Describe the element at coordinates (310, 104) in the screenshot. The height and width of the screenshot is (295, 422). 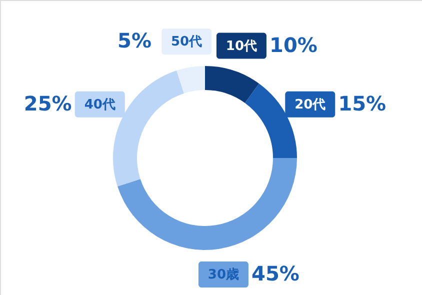
I see `slice-label: 20代` at that location.